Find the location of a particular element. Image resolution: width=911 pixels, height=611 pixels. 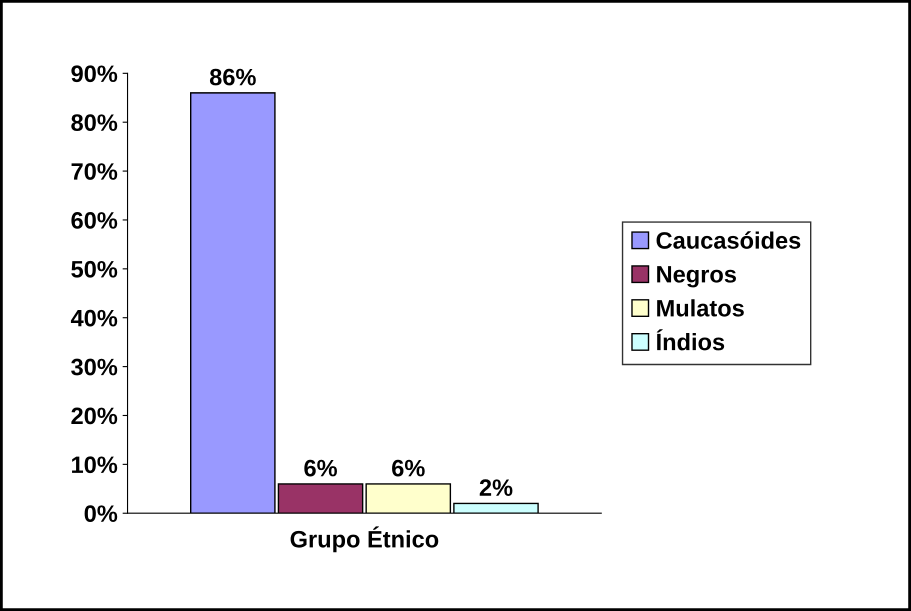

y-tick-label: 0% is located at coordinates (101, 513).